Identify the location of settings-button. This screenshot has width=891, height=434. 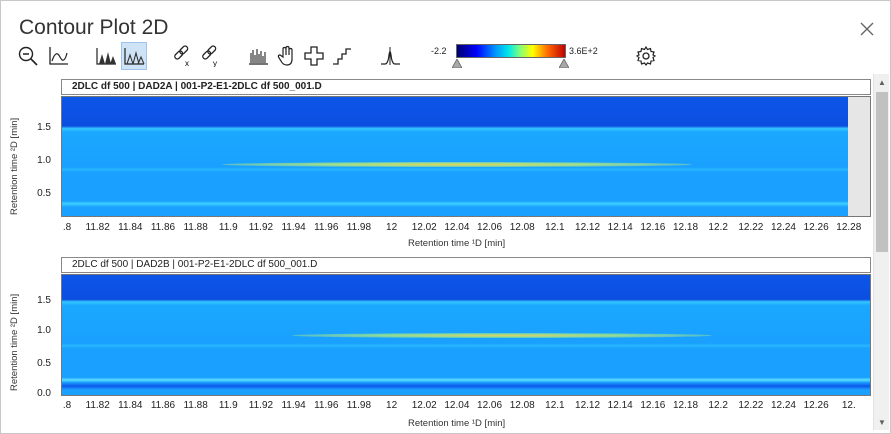
(646, 56).